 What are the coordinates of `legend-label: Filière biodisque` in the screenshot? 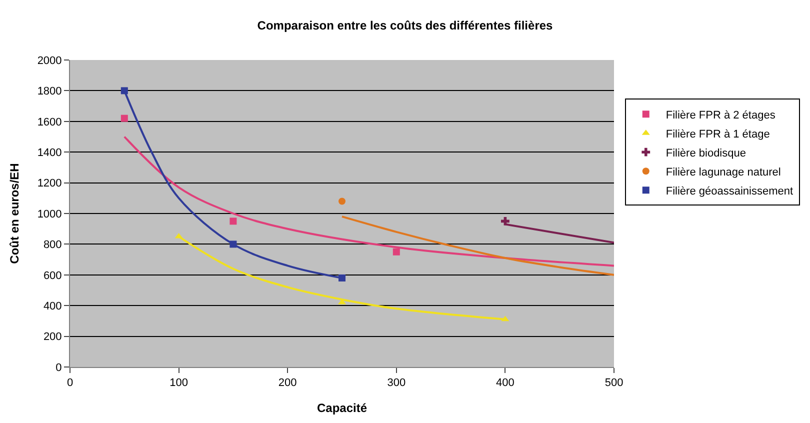 It's located at (706, 153).